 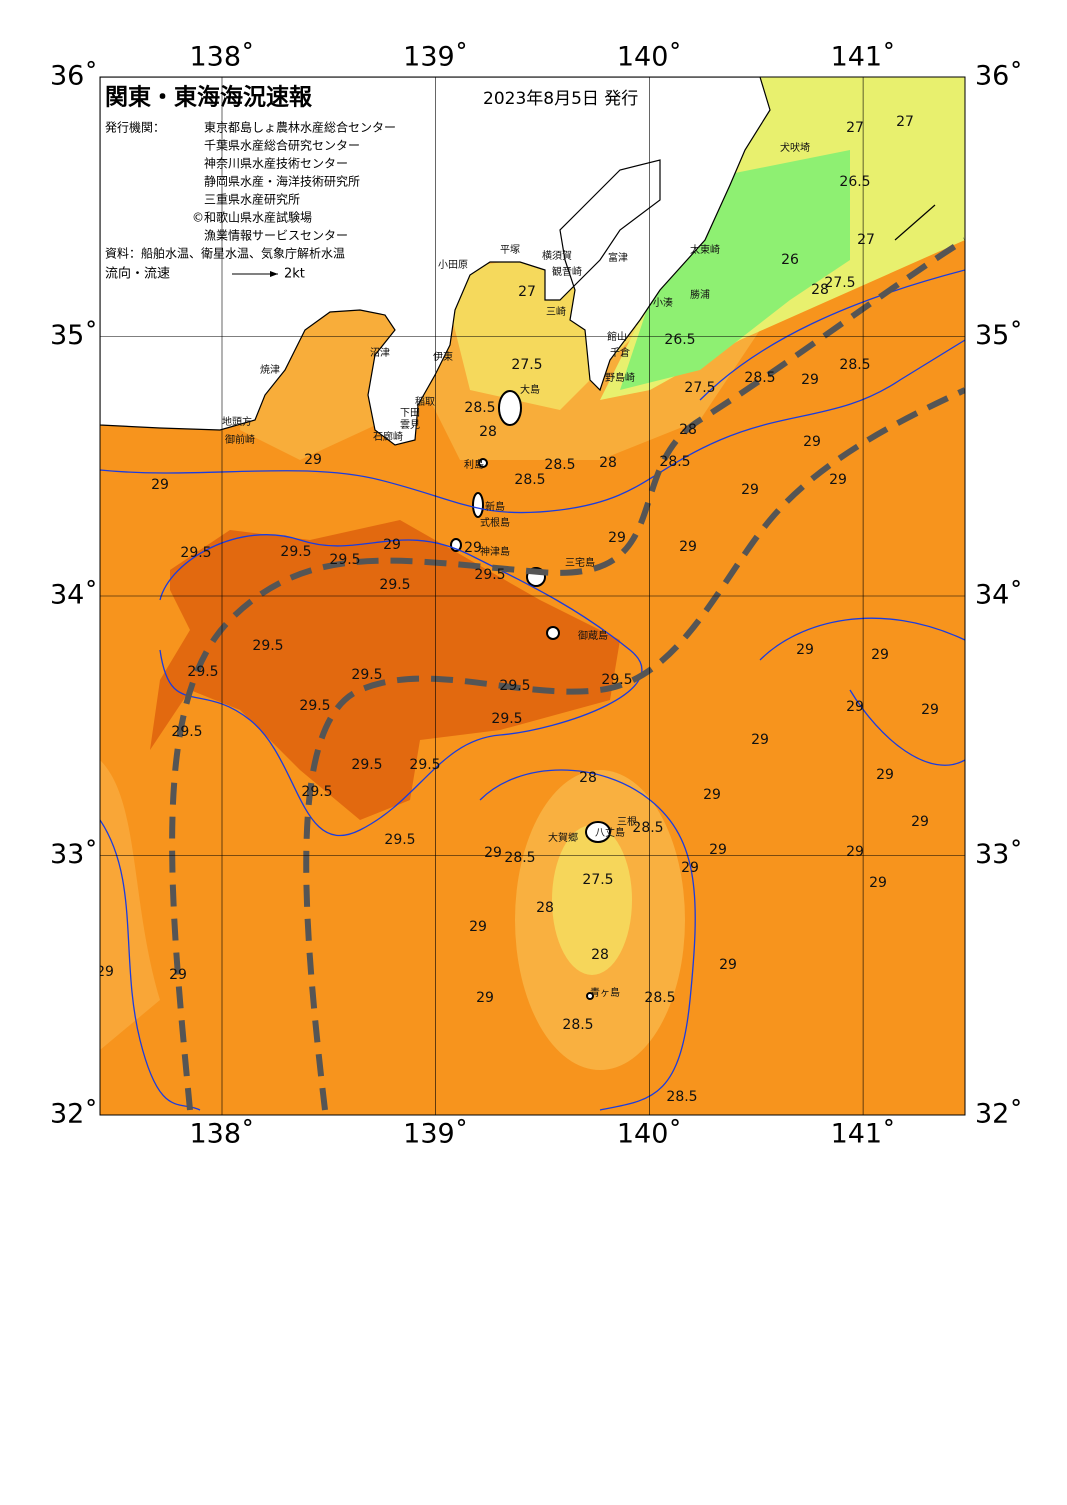 What do you see at coordinates (510, 250) in the screenshot?
I see `place-name: 平塚` at bounding box center [510, 250].